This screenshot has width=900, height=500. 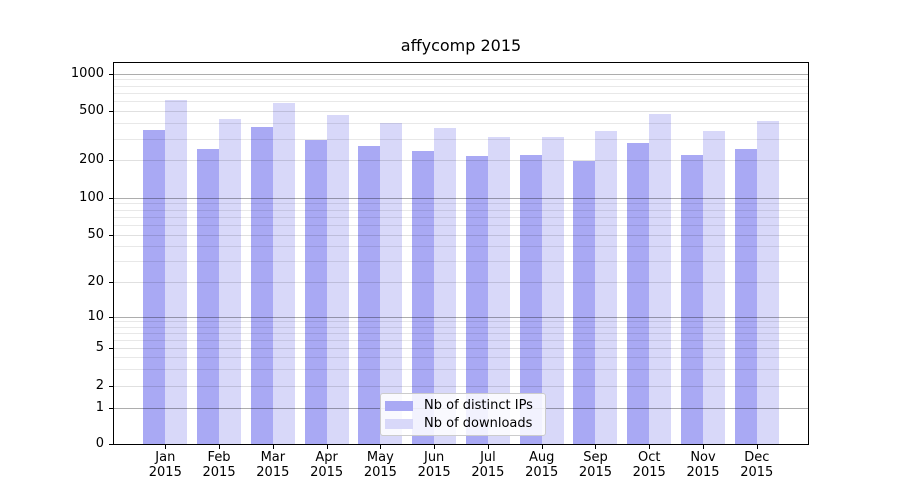 I want to click on y-tick-label: 1000, so click(x=87, y=73).